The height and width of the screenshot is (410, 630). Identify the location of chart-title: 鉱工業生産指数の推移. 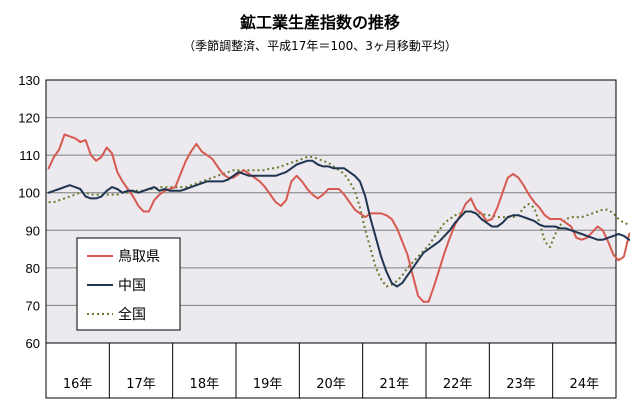
(320, 22).